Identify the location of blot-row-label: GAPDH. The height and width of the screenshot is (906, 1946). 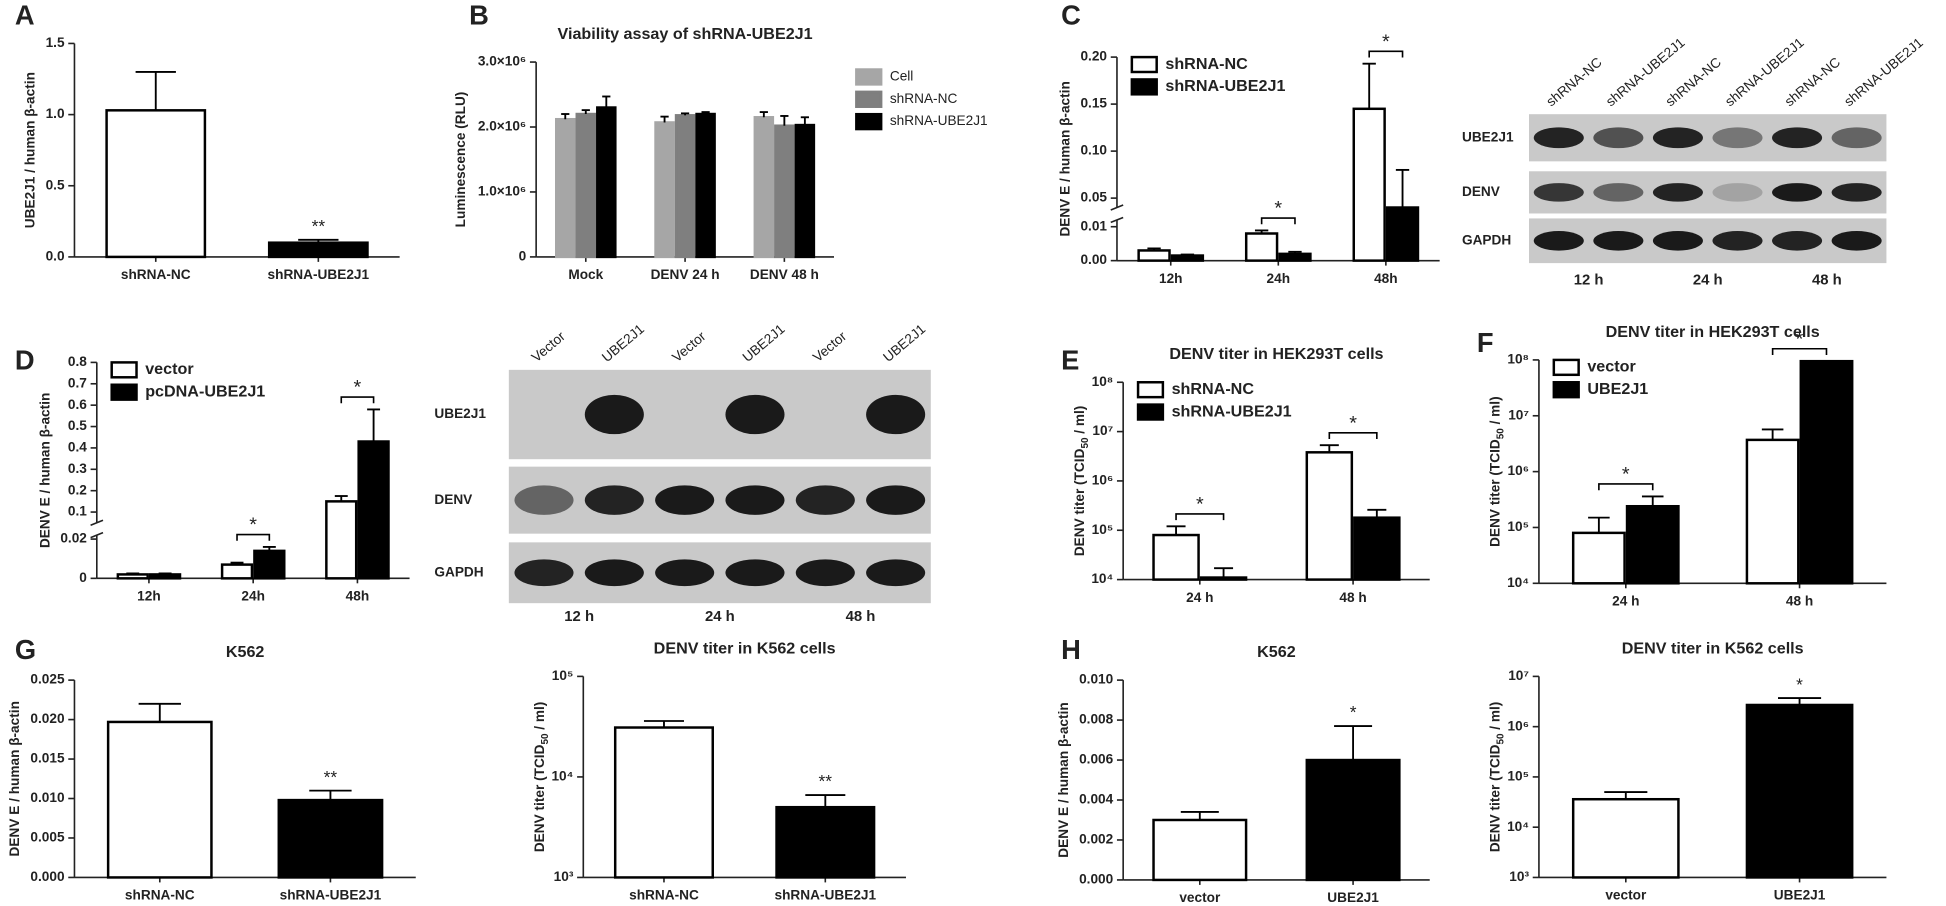
(1486, 239).